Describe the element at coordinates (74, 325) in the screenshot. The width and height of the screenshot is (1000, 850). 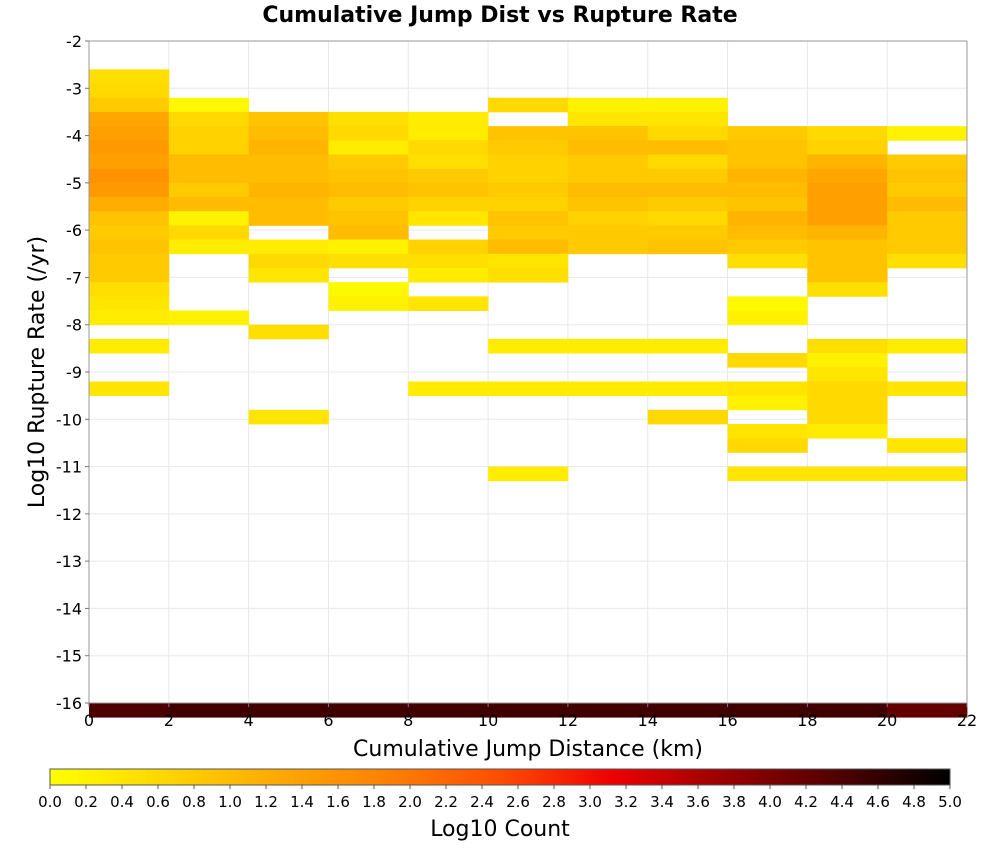
I see `y-tick-label: -8` at that location.